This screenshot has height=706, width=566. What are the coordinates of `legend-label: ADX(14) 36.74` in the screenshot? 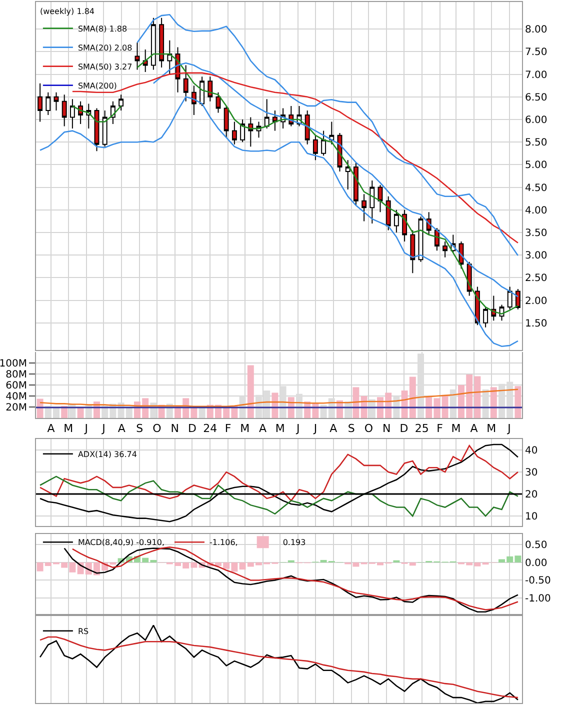 It's located at (107, 454).